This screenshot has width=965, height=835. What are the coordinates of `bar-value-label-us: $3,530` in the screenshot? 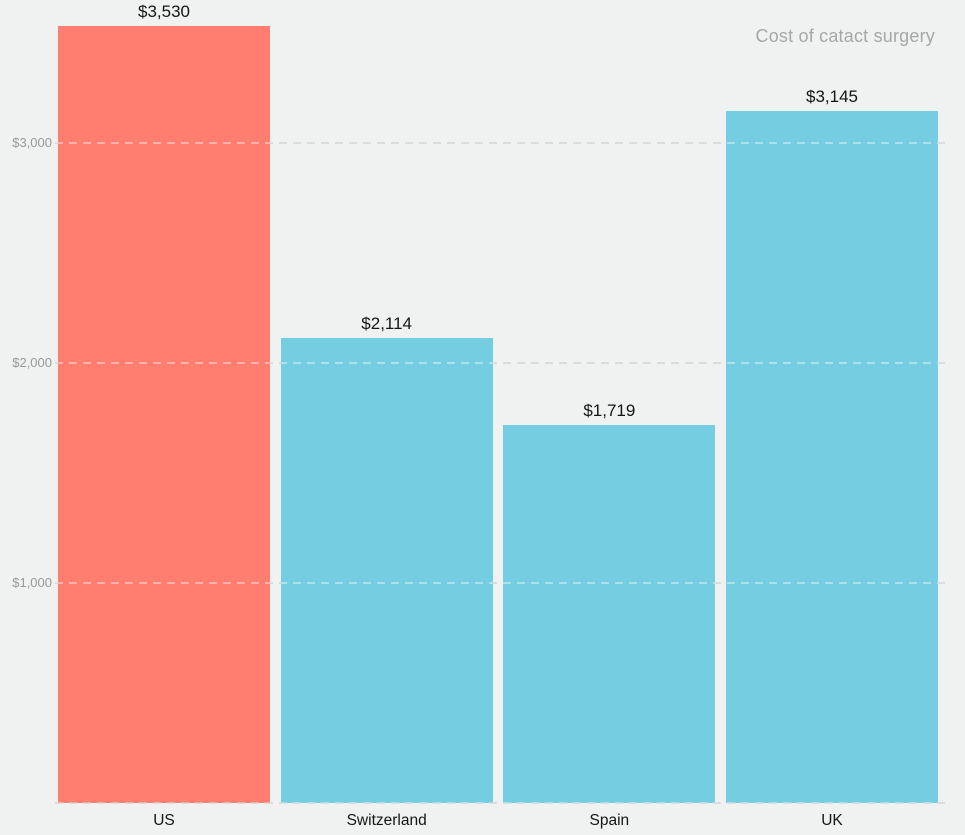 It's located at (164, 12).